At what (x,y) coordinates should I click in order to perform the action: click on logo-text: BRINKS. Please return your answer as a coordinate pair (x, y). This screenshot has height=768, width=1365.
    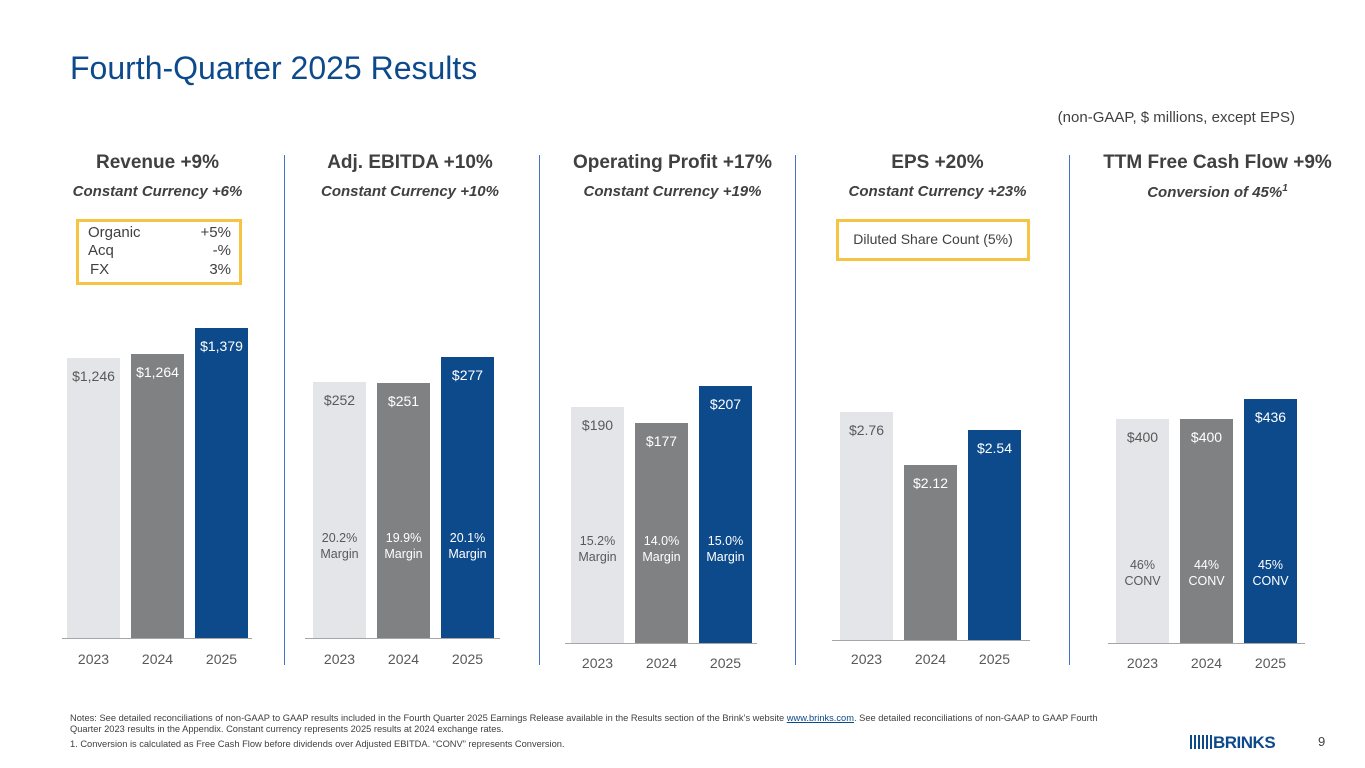
    Looking at the image, I should click on (1244, 742).